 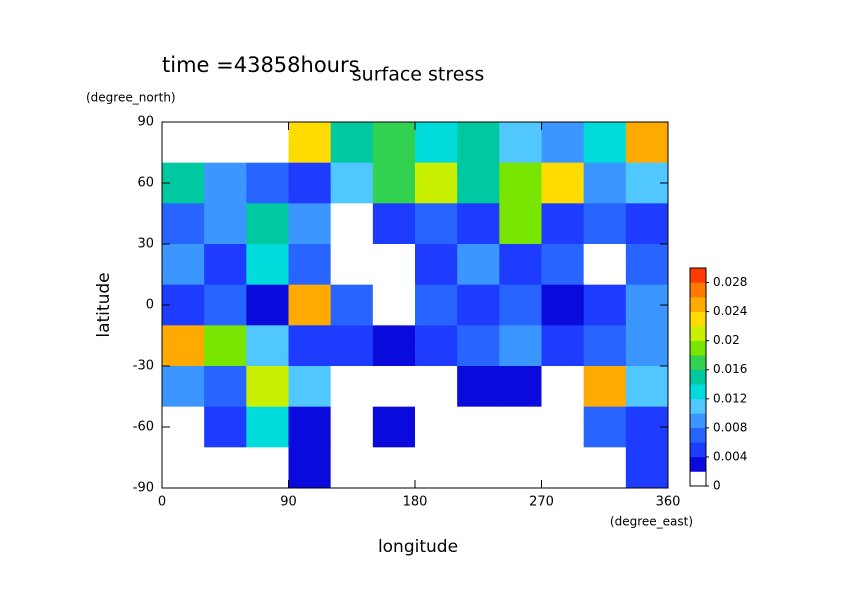 I want to click on chart-subtitle: time =43858hours, so click(x=261, y=65).